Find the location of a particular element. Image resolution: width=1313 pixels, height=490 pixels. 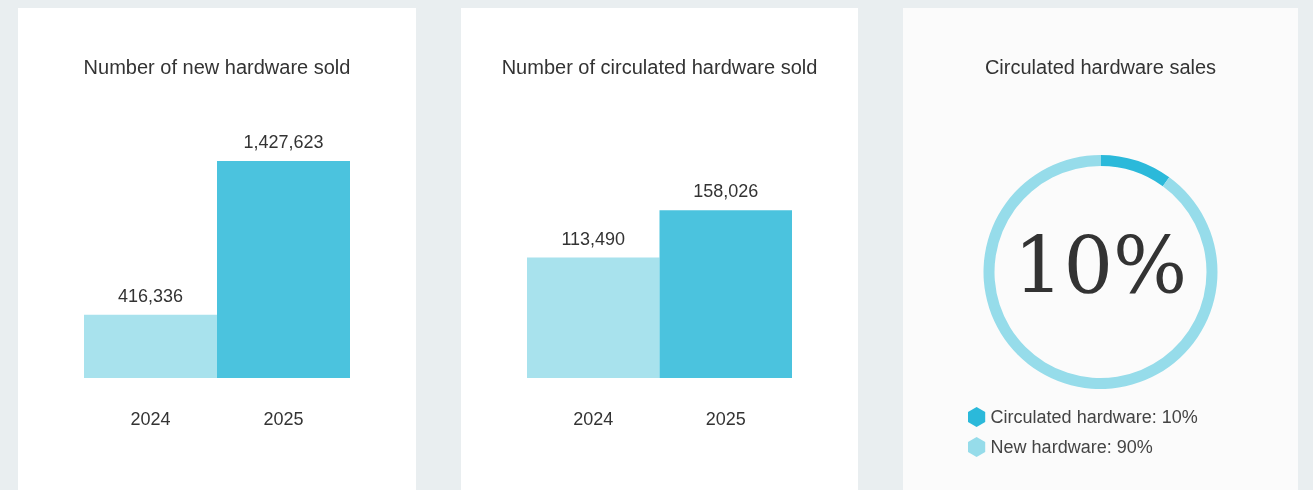

data-label: 416,336 is located at coordinates (150, 295).